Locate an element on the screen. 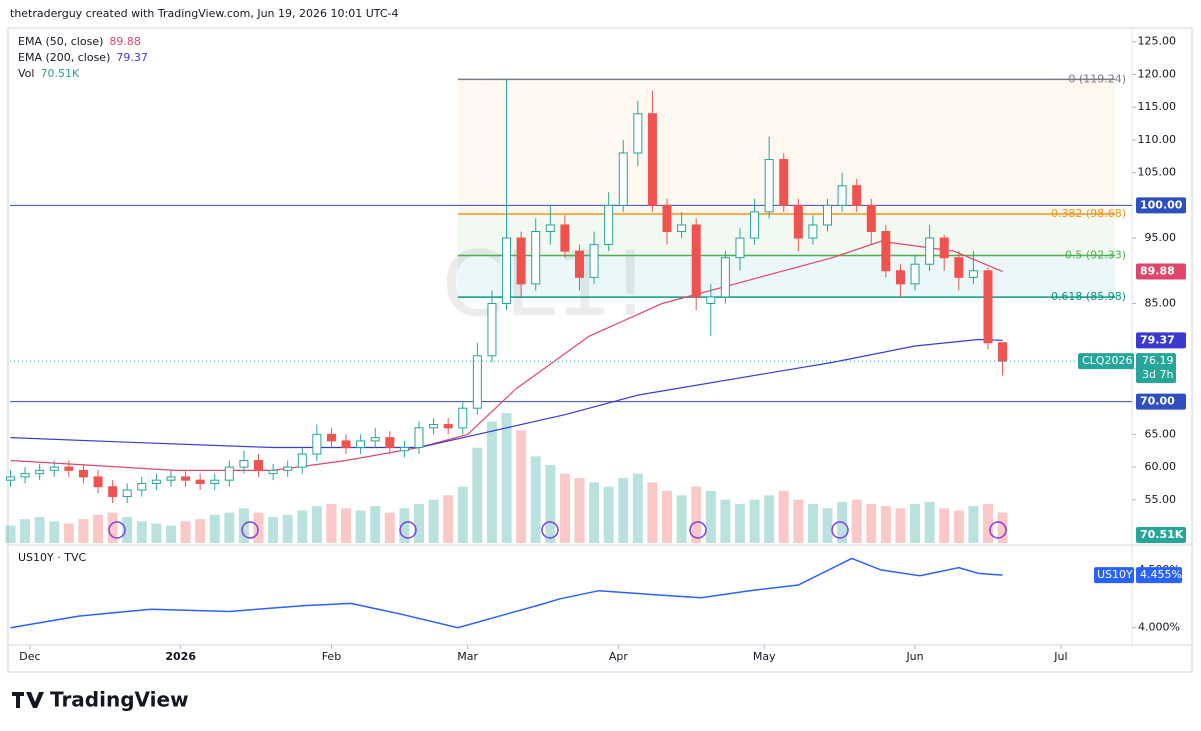 The height and width of the screenshot is (731, 1201). legend-name: EMA (200, close) is located at coordinates (64, 57).